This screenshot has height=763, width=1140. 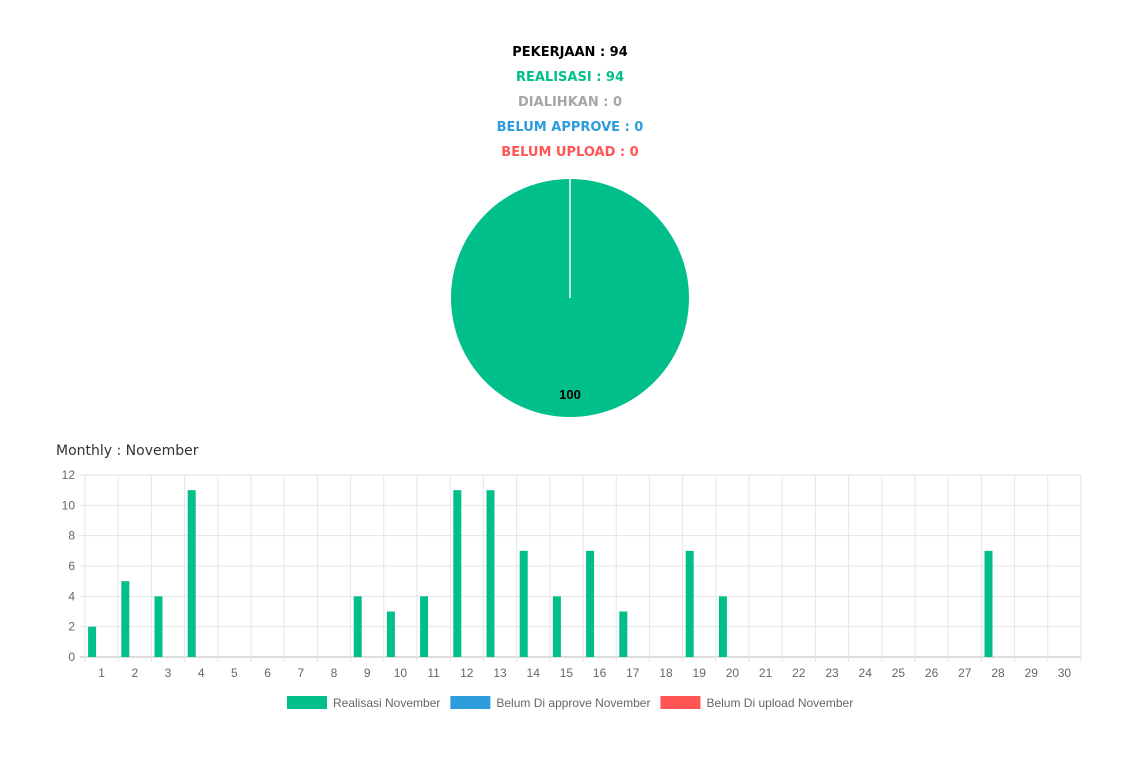 I want to click on belum-approve-count: BELUM APPROVE : 0, so click(x=570, y=127).